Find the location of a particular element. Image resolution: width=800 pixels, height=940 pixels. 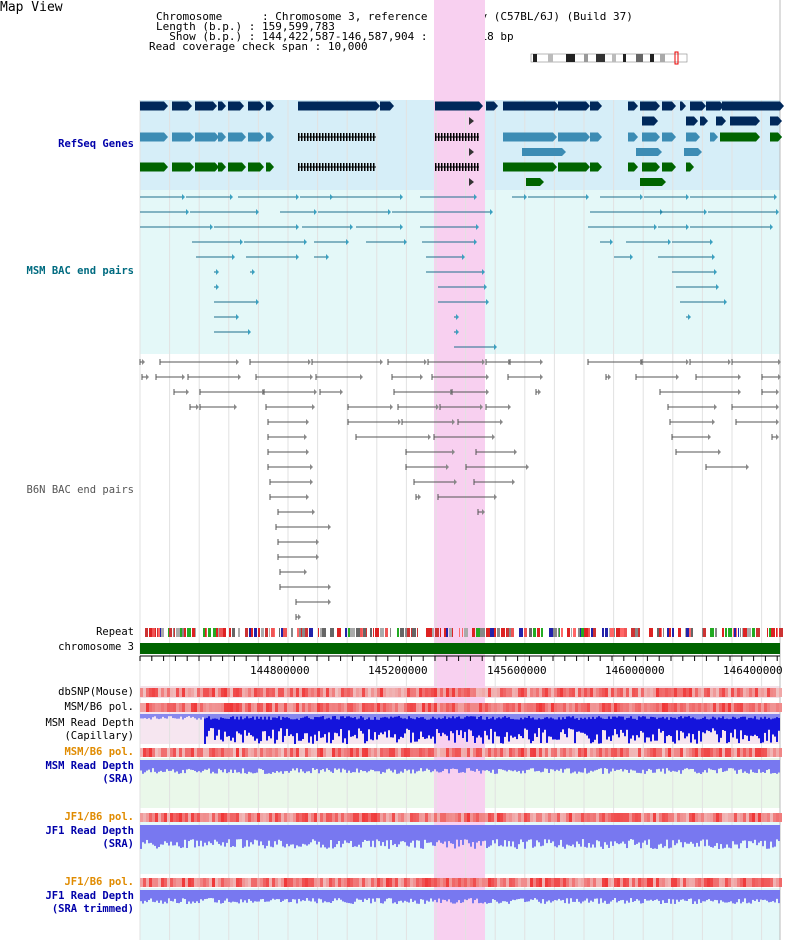

gene-arrow is located at coordinates (166, 137).